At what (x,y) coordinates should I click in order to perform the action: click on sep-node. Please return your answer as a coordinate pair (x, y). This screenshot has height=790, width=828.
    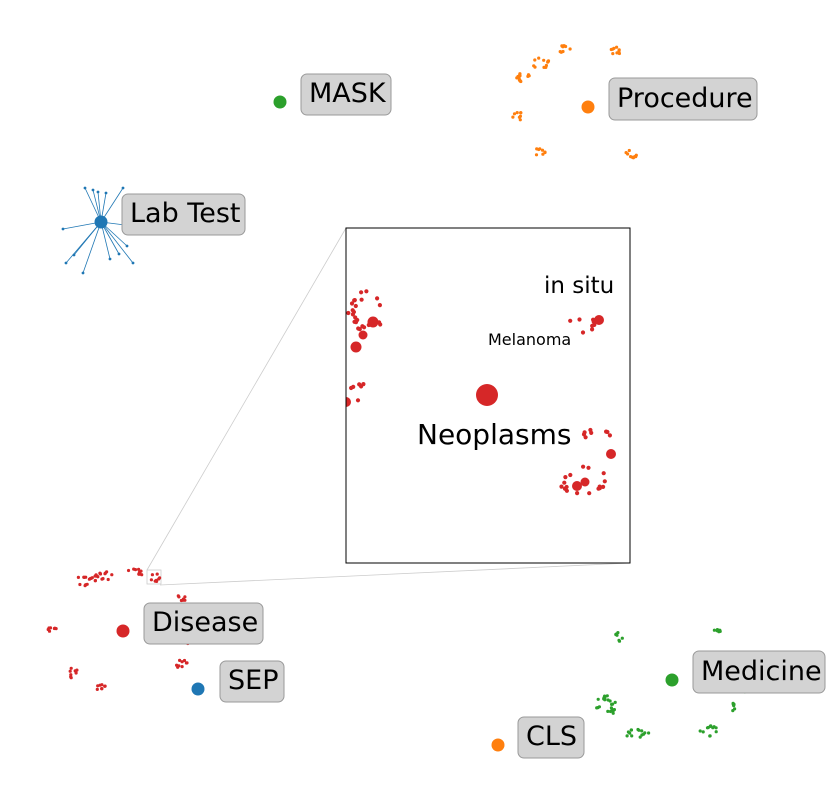
    Looking at the image, I should click on (198, 689).